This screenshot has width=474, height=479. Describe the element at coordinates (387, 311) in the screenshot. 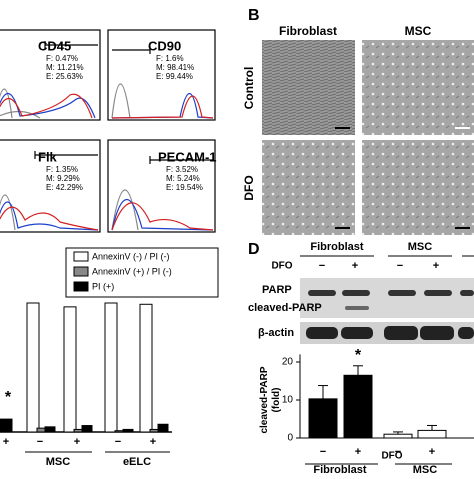

I see `blot` at that location.